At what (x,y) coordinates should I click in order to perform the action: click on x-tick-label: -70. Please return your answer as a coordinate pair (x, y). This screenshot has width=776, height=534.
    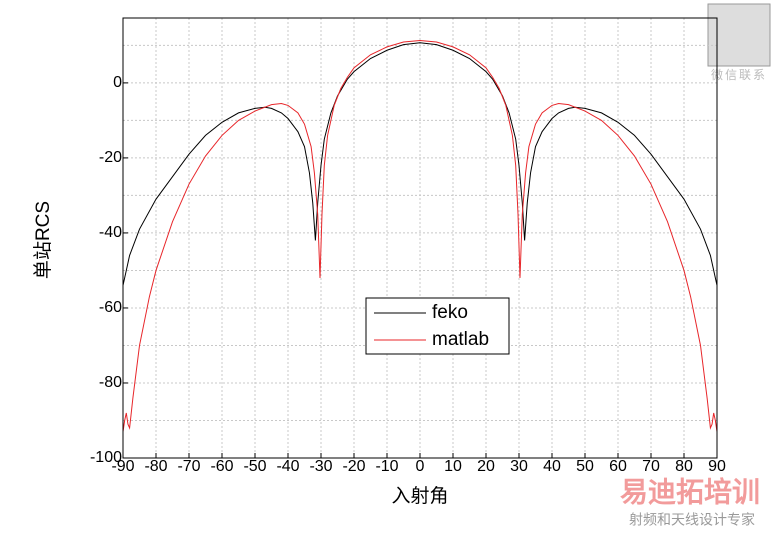
    Looking at the image, I should click on (188, 466).